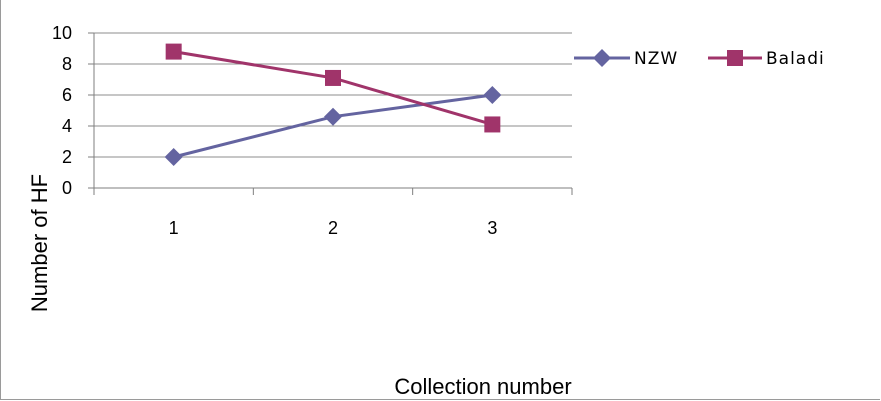 The width and height of the screenshot is (881, 401). What do you see at coordinates (67, 64) in the screenshot?
I see `y-tick-label: 8` at bounding box center [67, 64].